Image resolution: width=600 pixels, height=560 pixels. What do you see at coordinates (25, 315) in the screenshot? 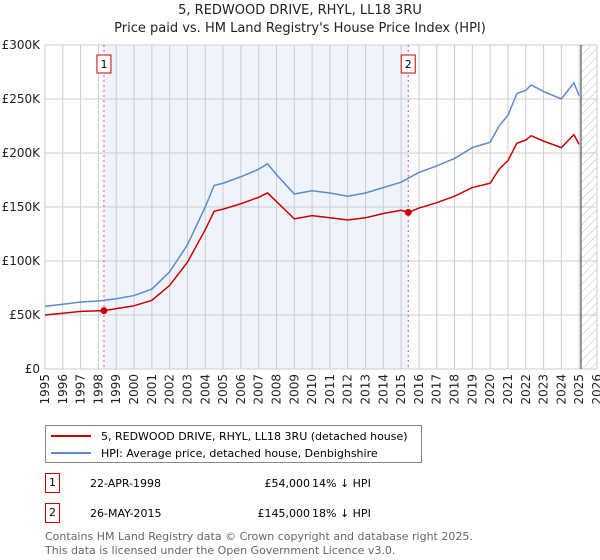
I see `y-tick-label: £50K` at bounding box center [25, 315].